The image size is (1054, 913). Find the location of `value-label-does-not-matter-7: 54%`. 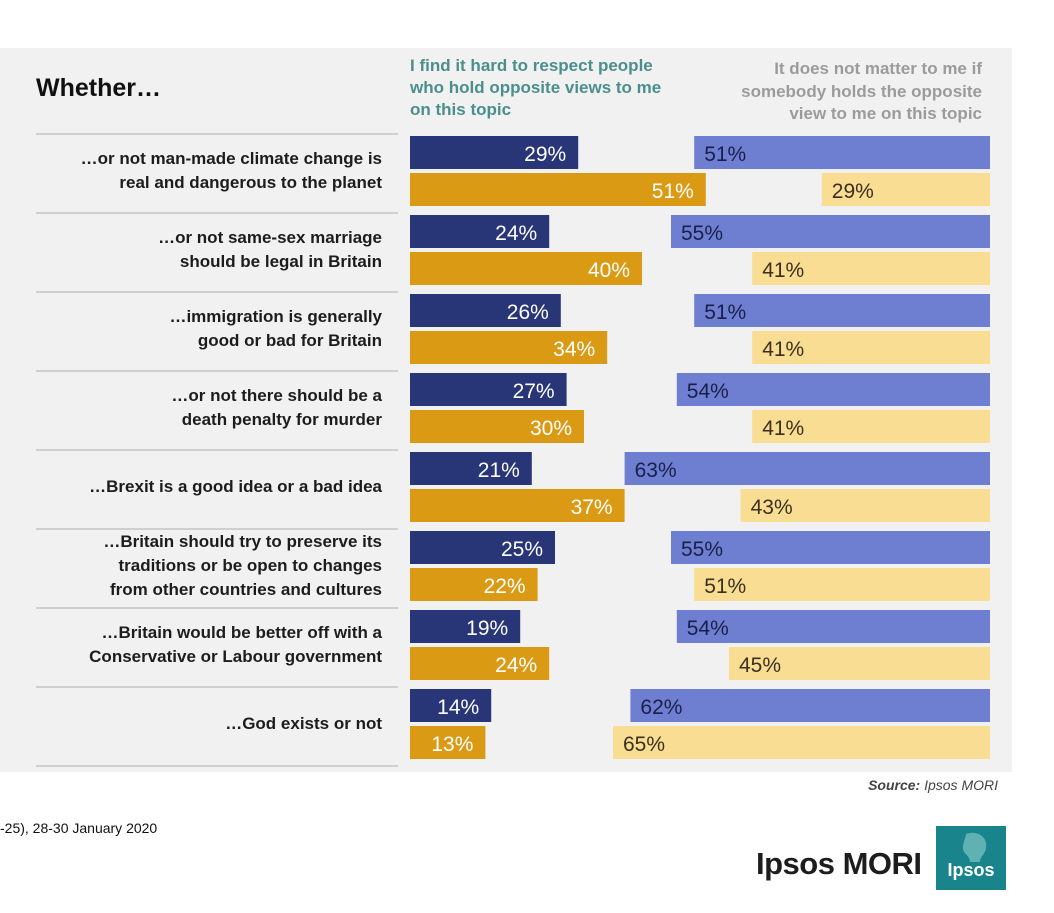

value-label-does-not-matter-7: 54% is located at coordinates (708, 628).